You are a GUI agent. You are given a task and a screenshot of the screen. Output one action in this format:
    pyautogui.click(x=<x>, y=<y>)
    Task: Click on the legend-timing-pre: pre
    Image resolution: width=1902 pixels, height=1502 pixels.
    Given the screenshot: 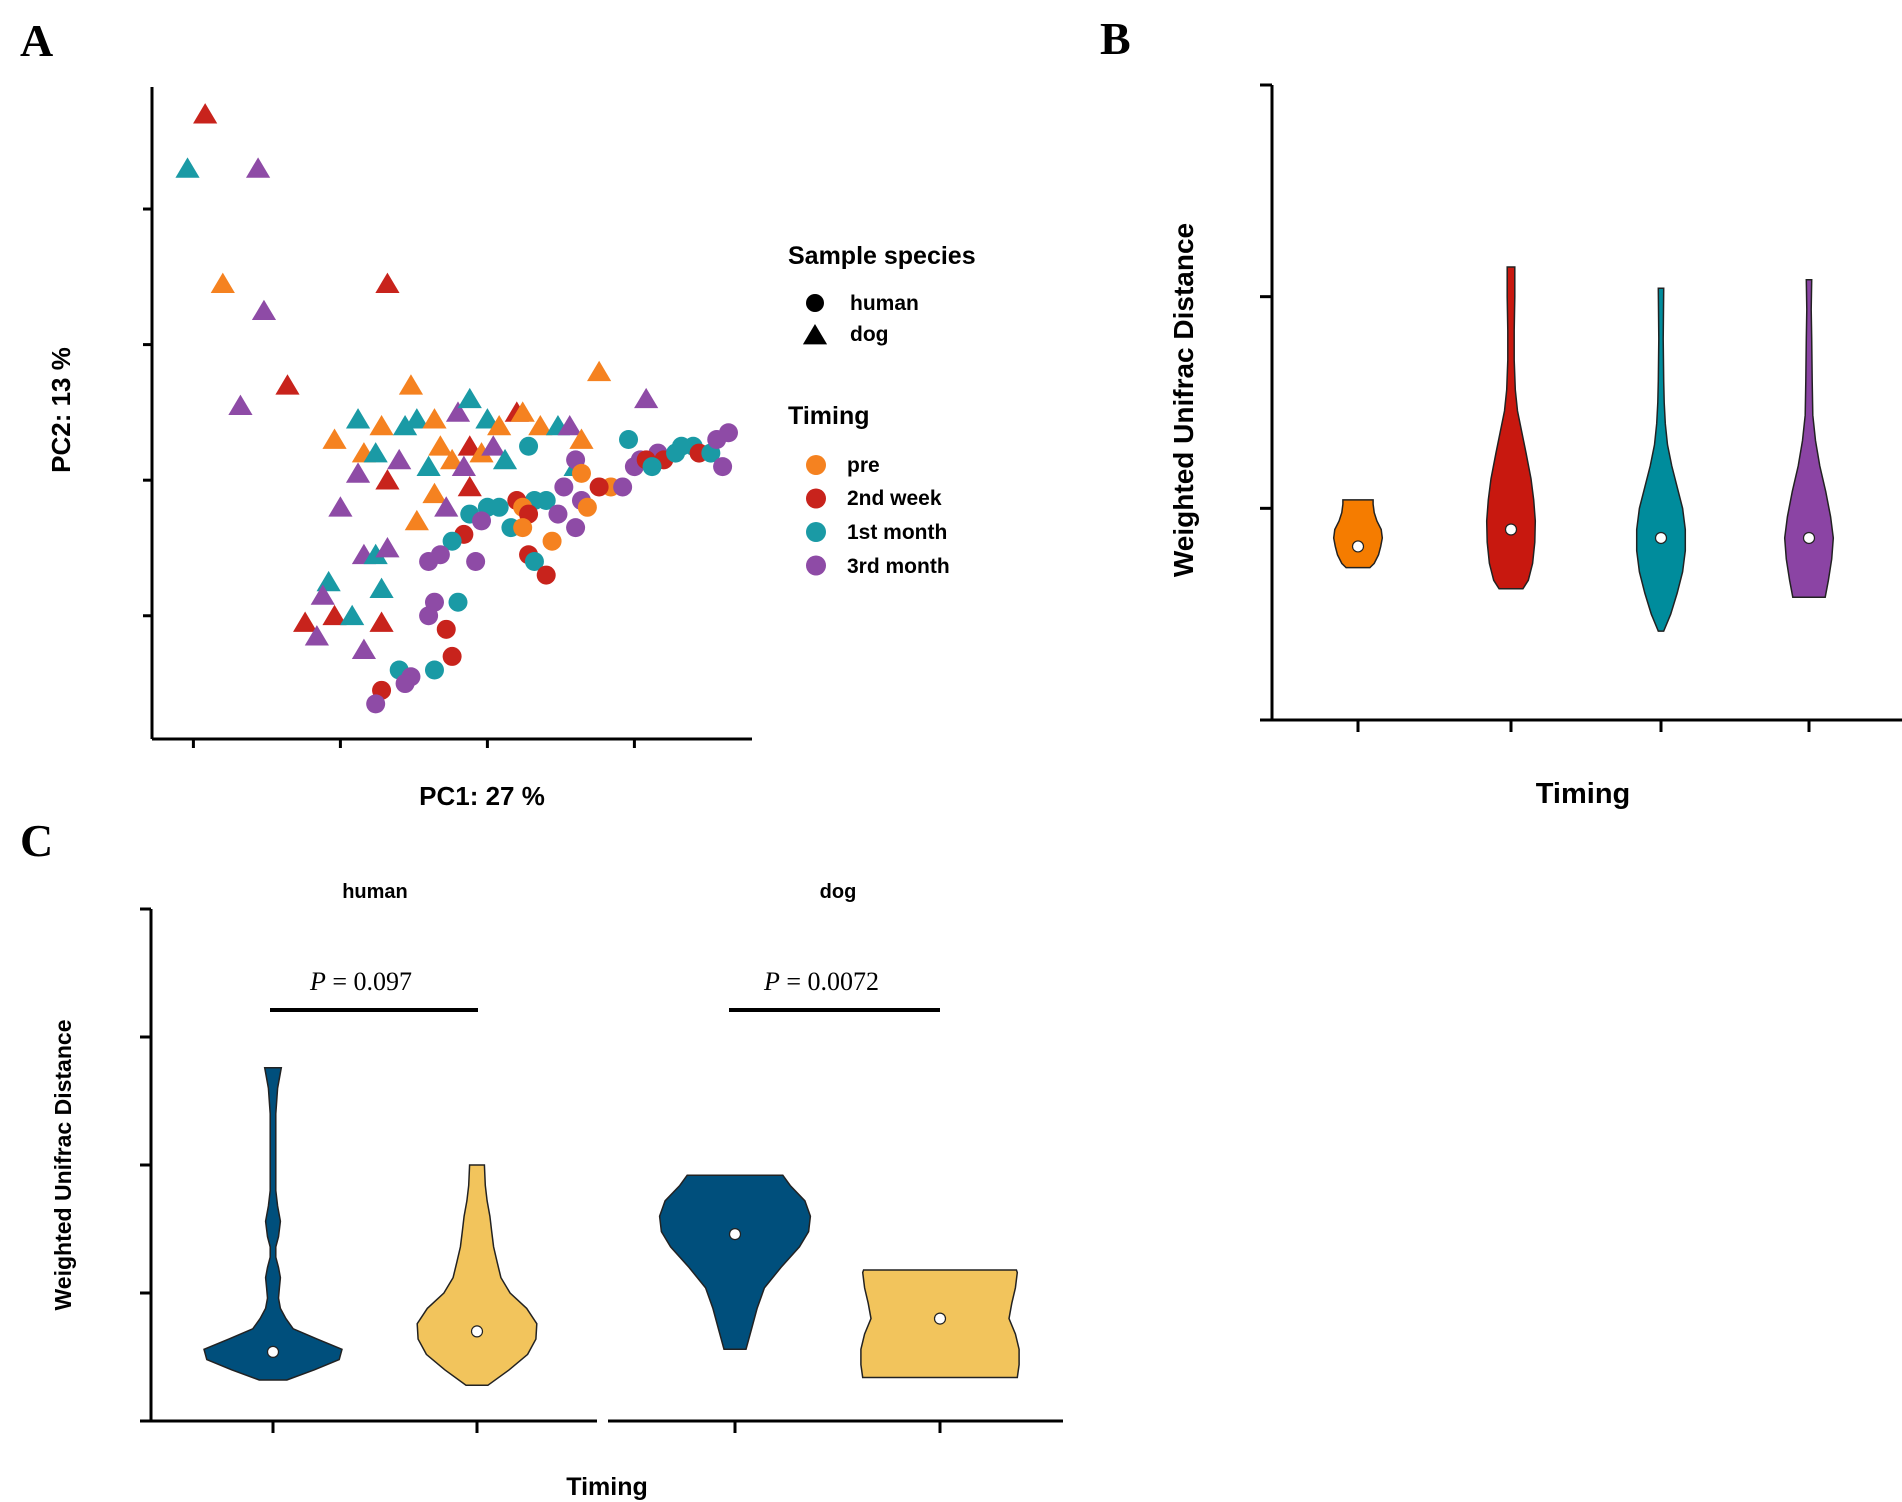 What is the action you would take?
    pyautogui.click(x=863, y=465)
    